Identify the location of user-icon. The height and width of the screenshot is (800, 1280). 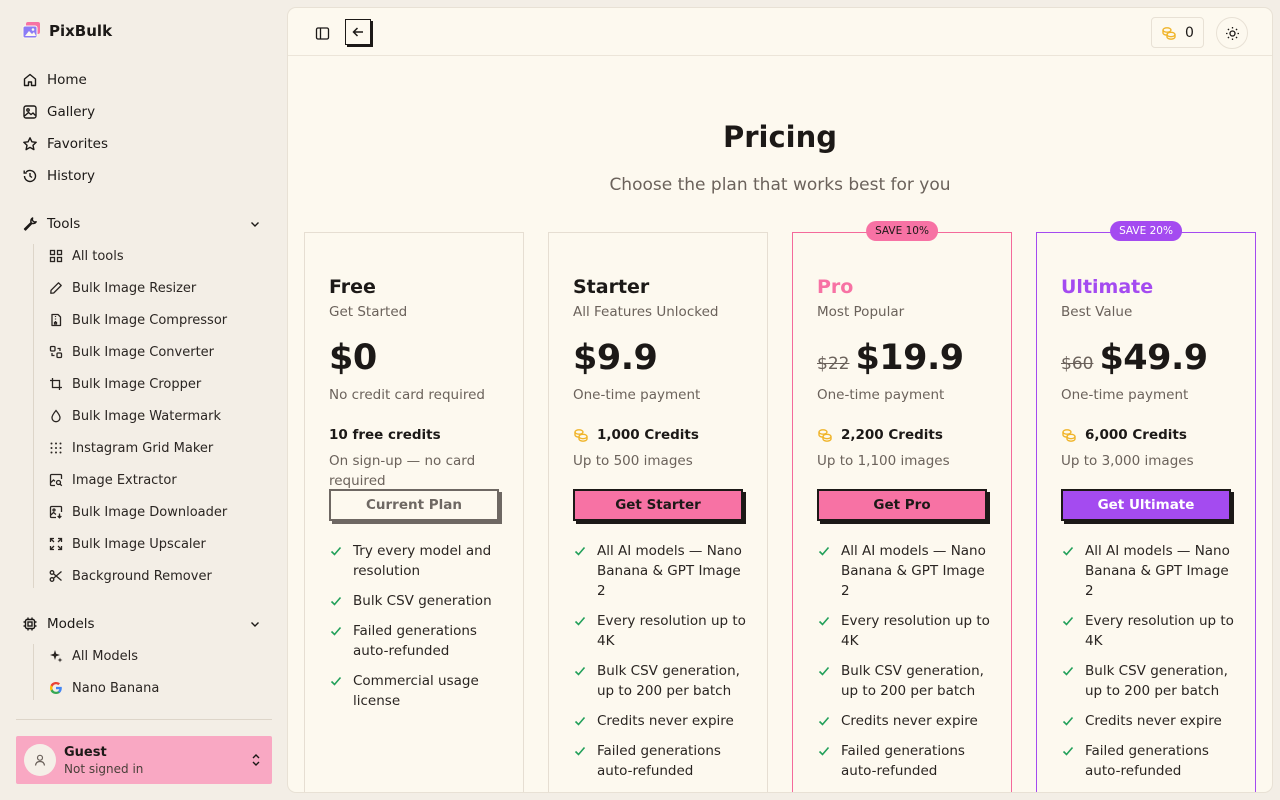
(40, 760).